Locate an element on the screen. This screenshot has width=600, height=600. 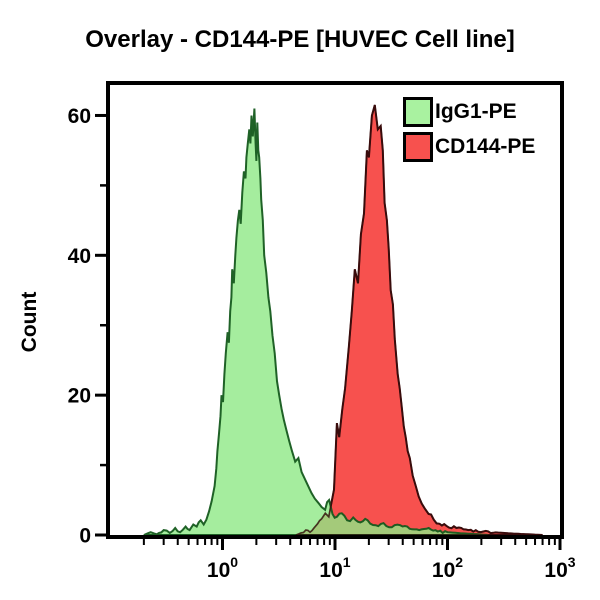
legend: IgG1-PE CD144-PE is located at coordinates (469, 132).